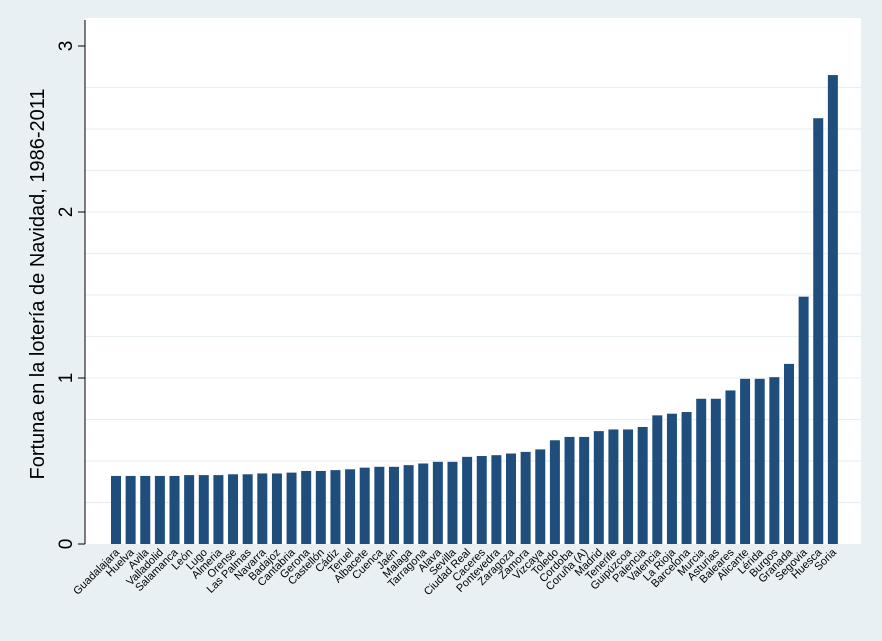  Describe the element at coordinates (66, 544) in the screenshot. I see `y-tick-label: 0` at that location.